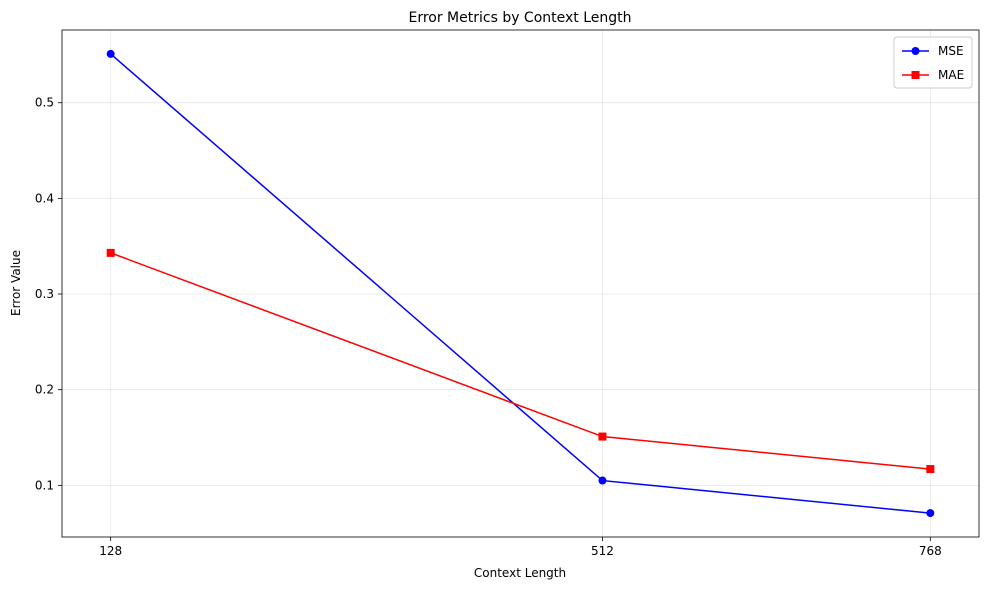  Describe the element at coordinates (602, 551) in the screenshot. I see `x-tick-label: 512` at that location.